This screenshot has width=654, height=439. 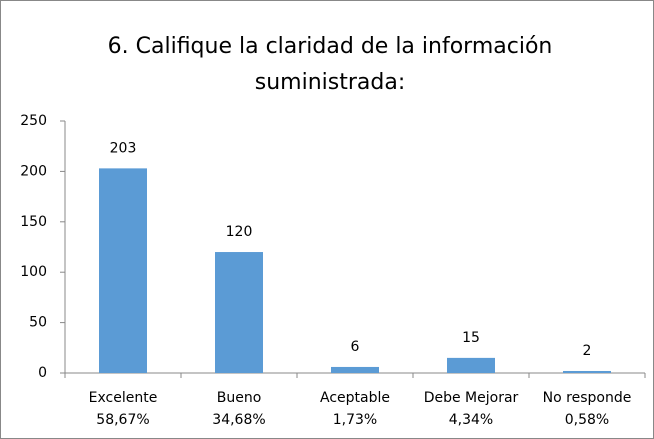 What do you see at coordinates (123, 398) in the screenshot?
I see `x-tick-label: Excelente` at bounding box center [123, 398].